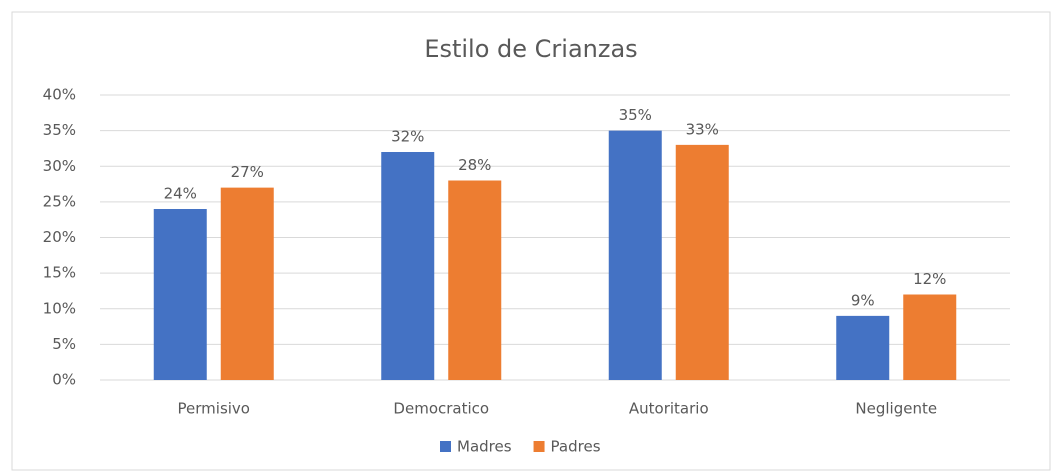 The height and width of the screenshot is (473, 1062). I want to click on data-label: 12%, so click(929, 279).